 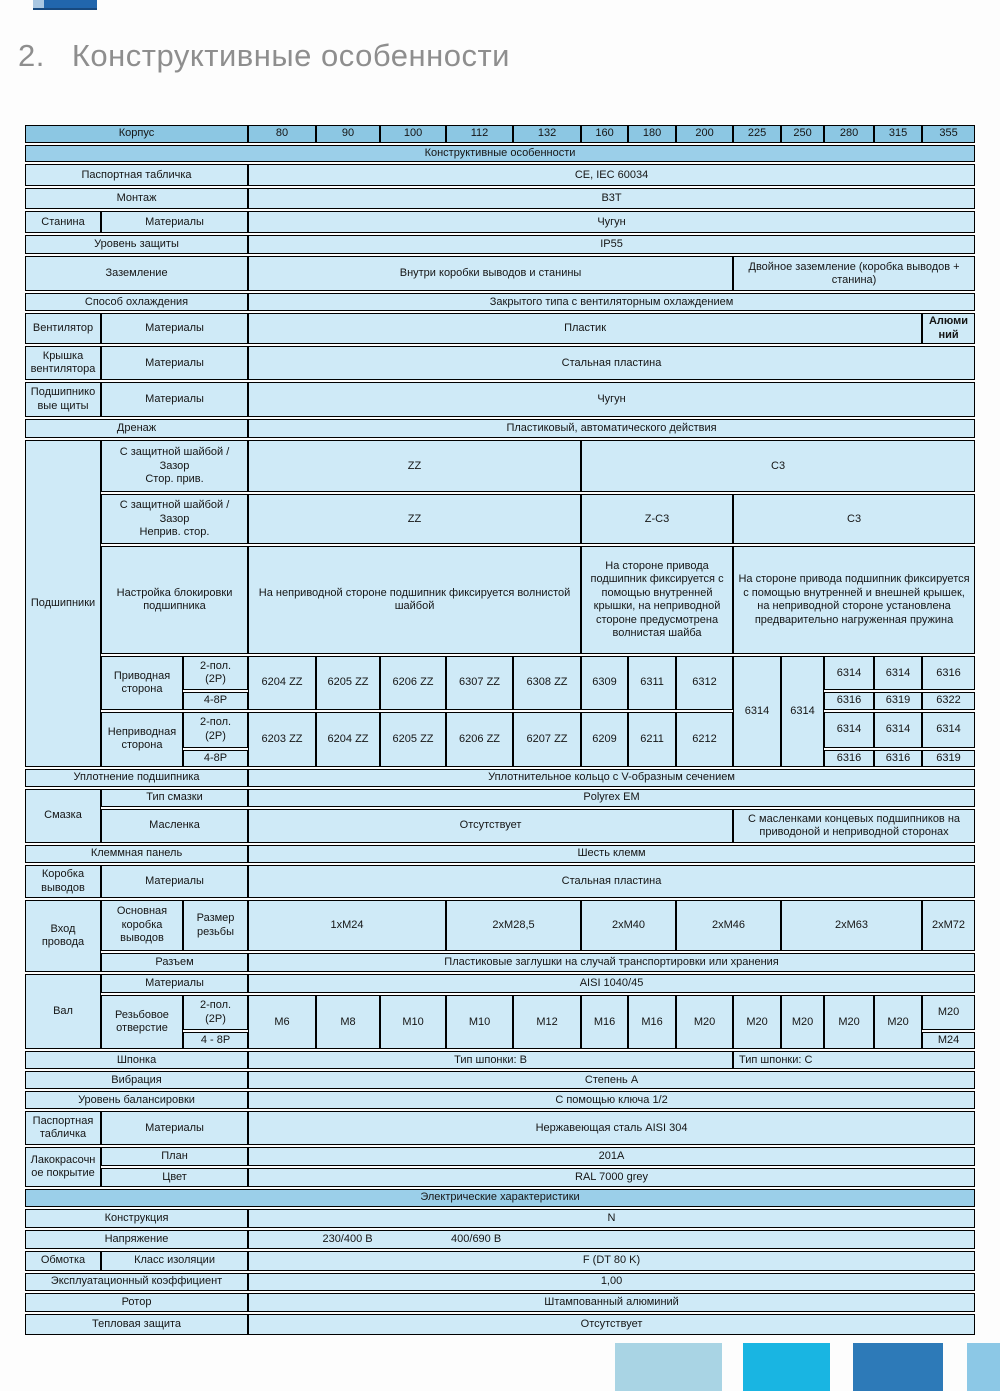 I want to click on section-header-cell: Электрические характеристики, so click(x=500, y=1198).